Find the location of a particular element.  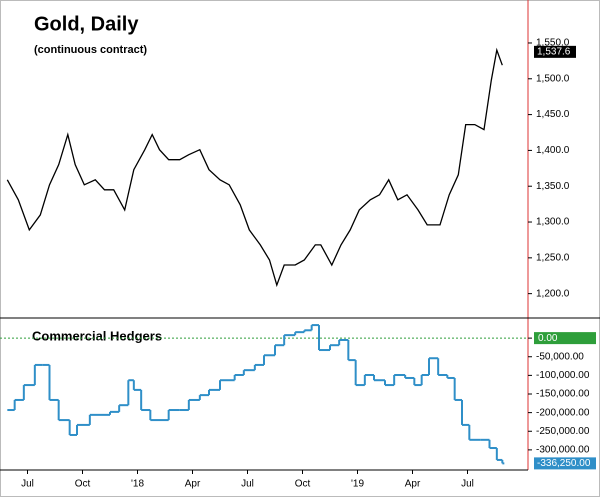

chart-title: Gold, Daily is located at coordinates (86, 24).